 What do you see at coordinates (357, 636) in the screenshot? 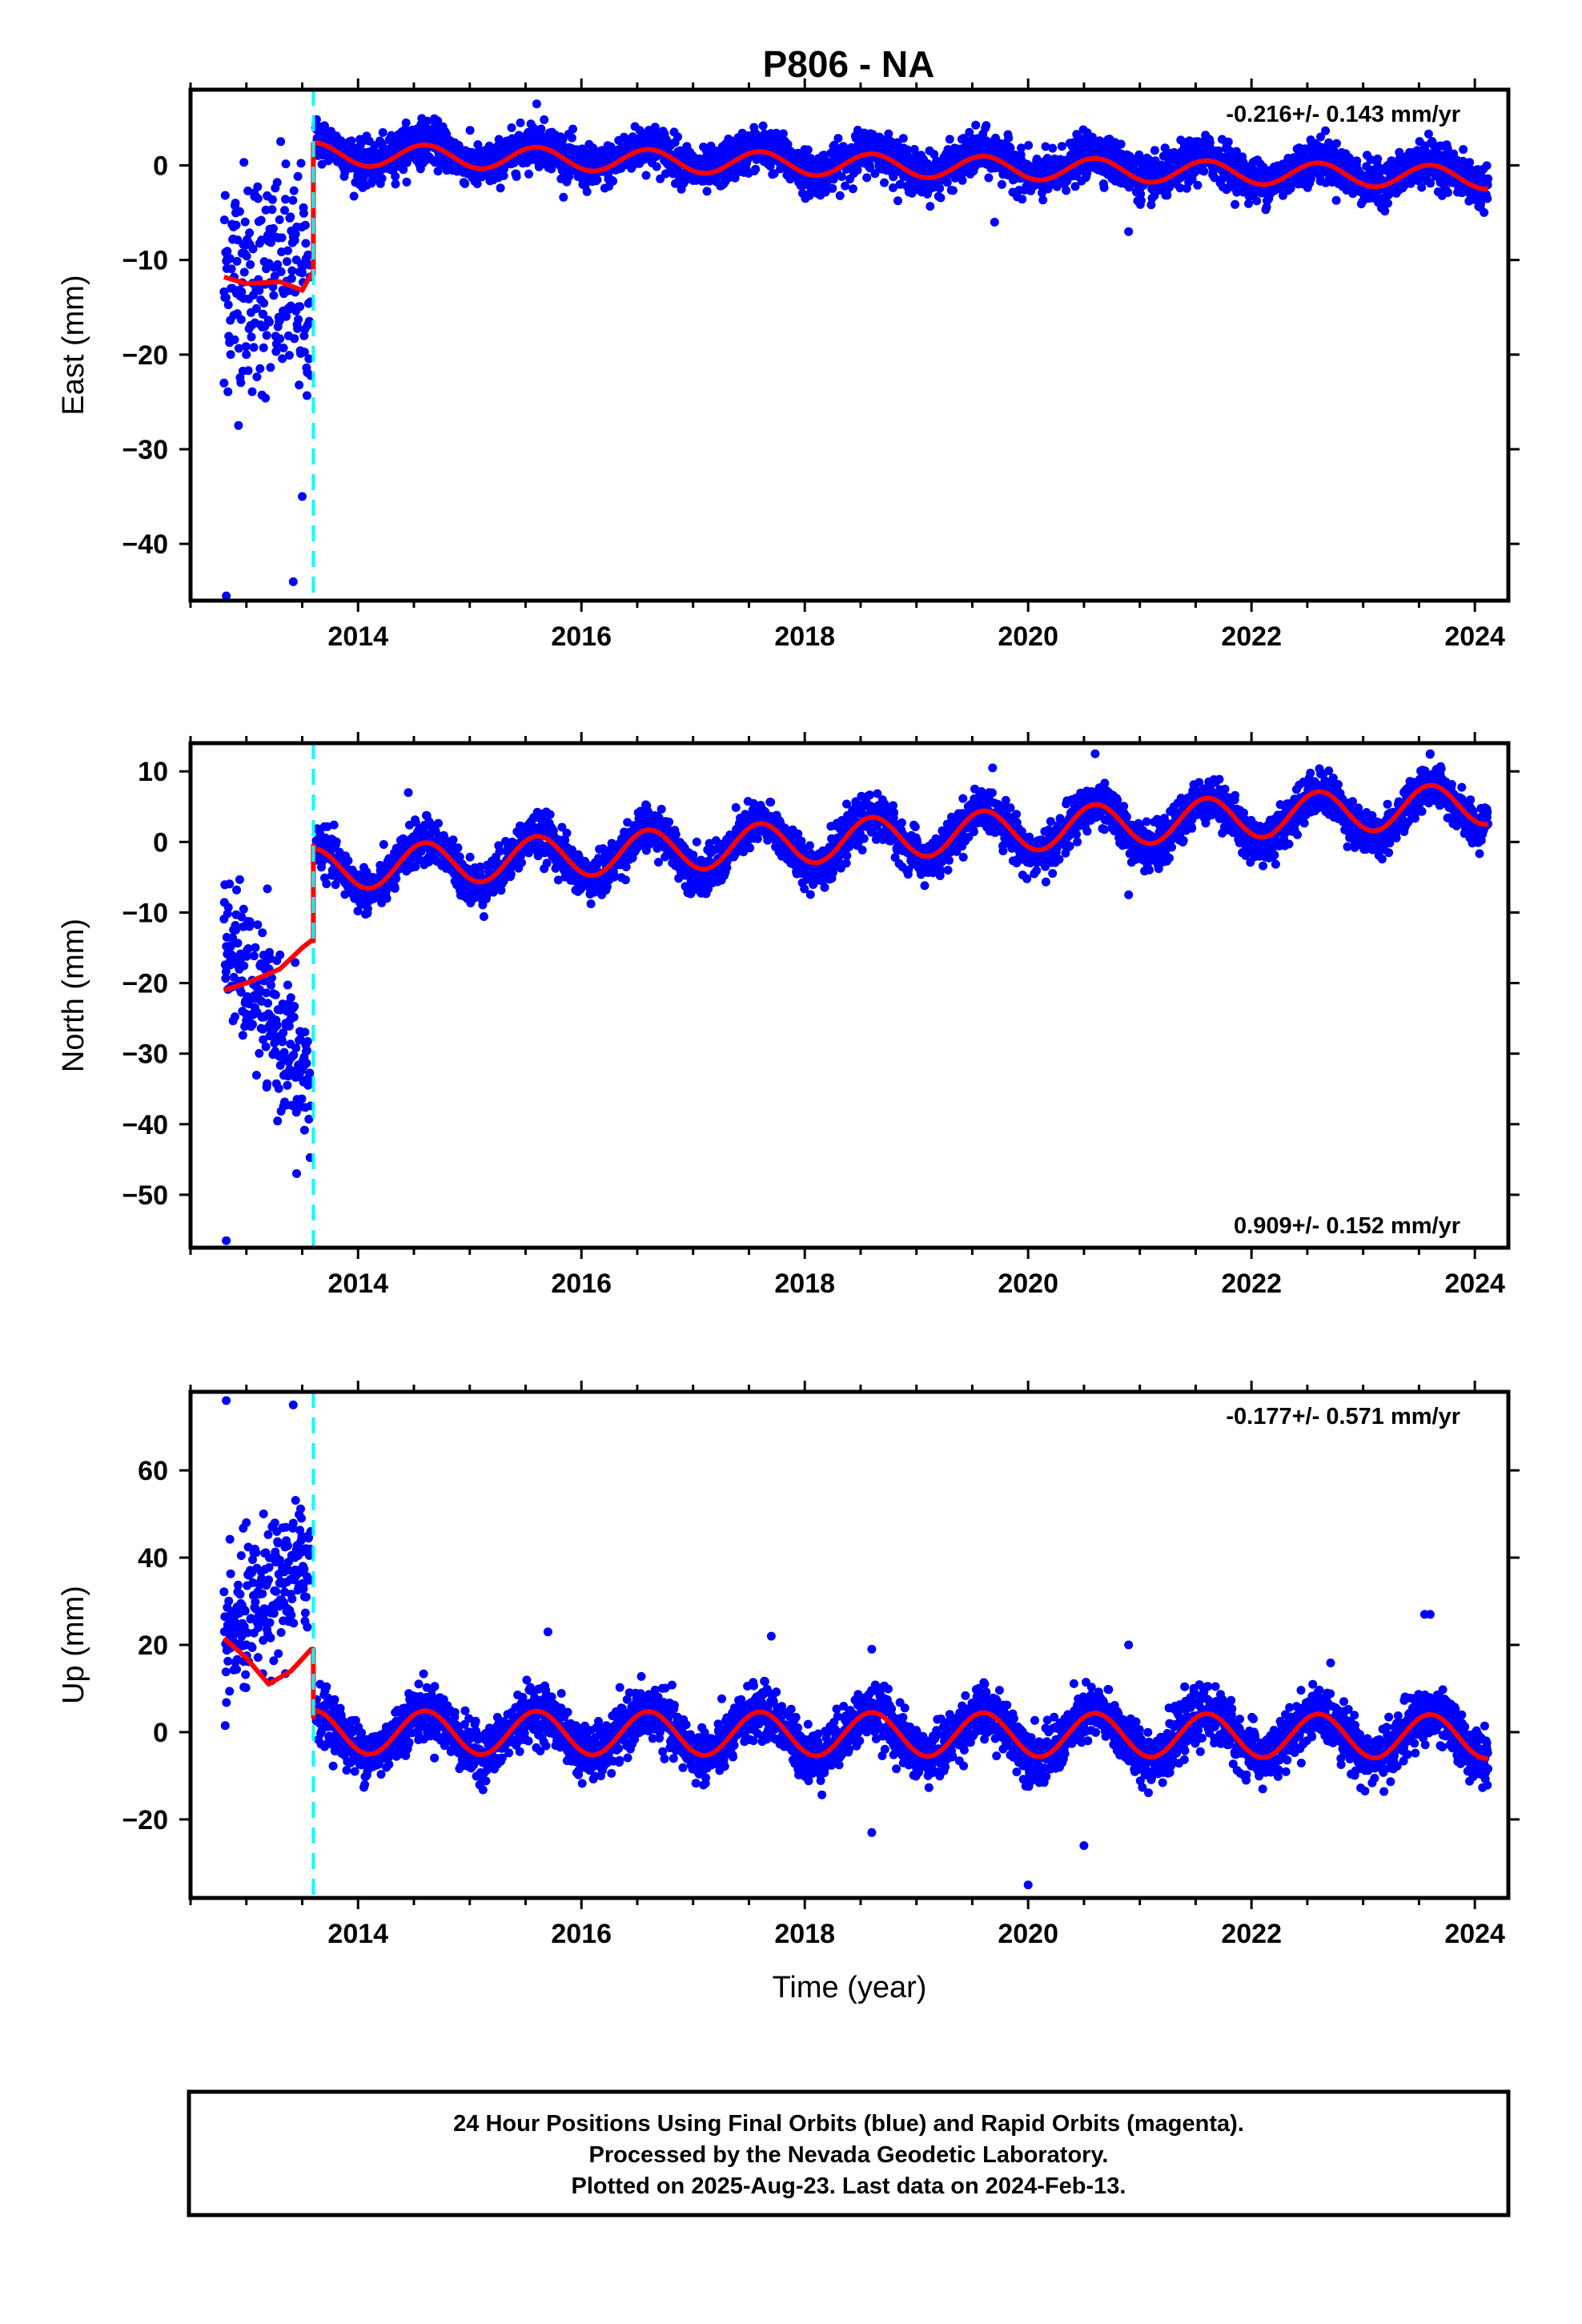
I see `x-tick-label: 2014` at bounding box center [357, 636].